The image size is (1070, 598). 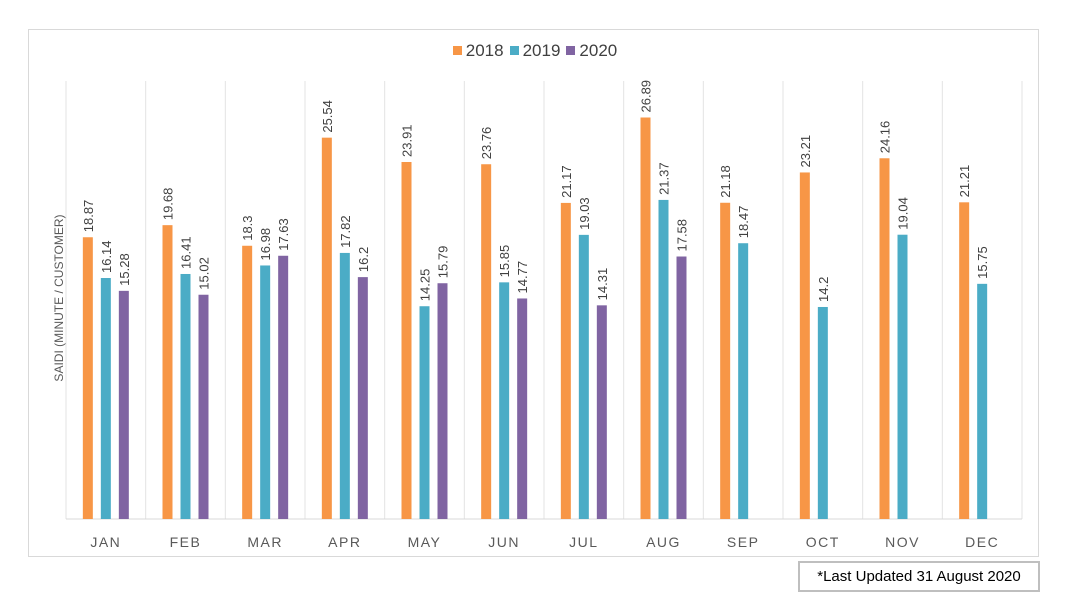 What do you see at coordinates (425, 542) in the screenshot?
I see `x-tick-label: MAY` at bounding box center [425, 542].